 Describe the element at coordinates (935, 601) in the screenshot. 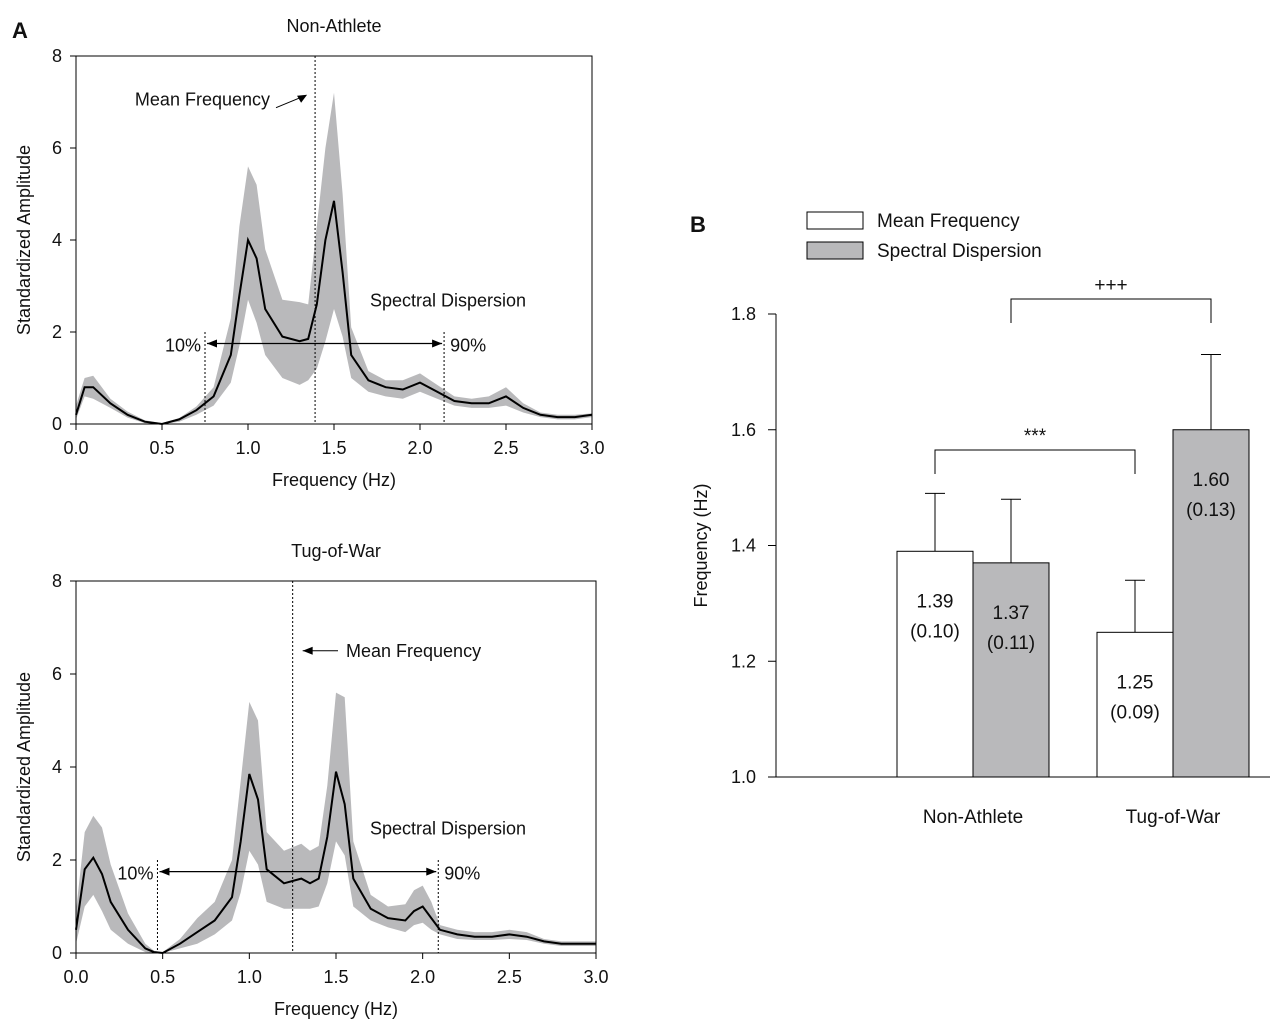

I see `bar-value-label: 1.39` at that location.